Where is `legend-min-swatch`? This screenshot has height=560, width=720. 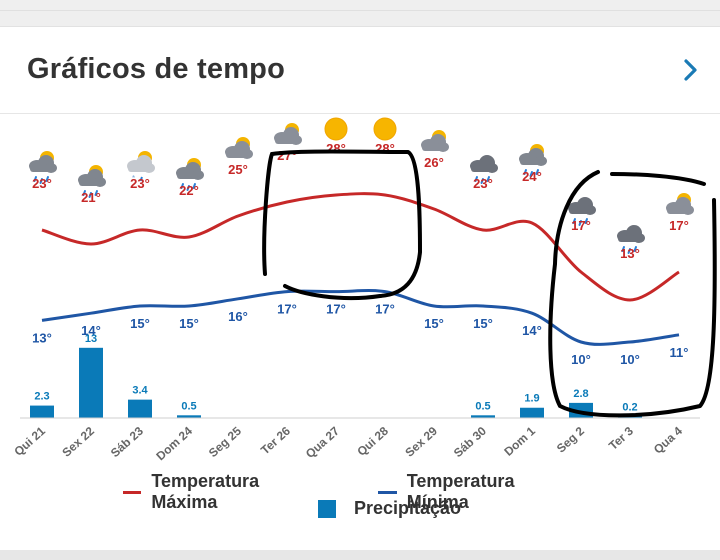
legend-min-swatch is located at coordinates (387, 492).